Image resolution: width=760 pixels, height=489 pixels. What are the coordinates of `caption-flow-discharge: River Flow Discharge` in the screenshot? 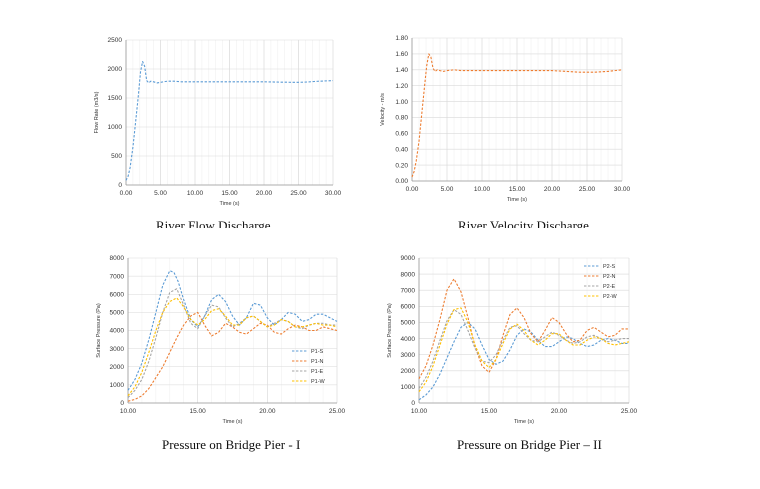 It's located at (213, 223).